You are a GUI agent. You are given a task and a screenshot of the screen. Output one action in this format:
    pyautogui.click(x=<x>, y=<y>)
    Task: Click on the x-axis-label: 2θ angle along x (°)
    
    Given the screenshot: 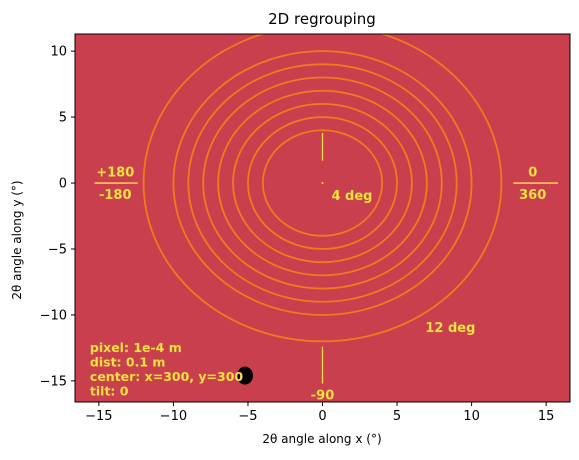 What is the action you would take?
    pyautogui.click(x=321, y=439)
    